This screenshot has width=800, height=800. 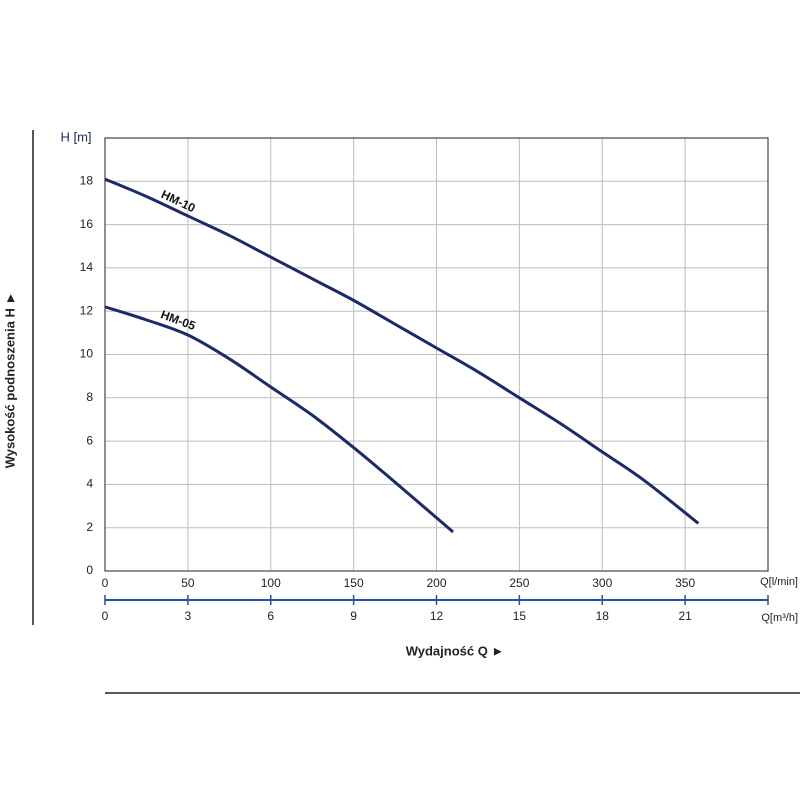 I want to click on x2-tick-label: 3, so click(x=188, y=616).